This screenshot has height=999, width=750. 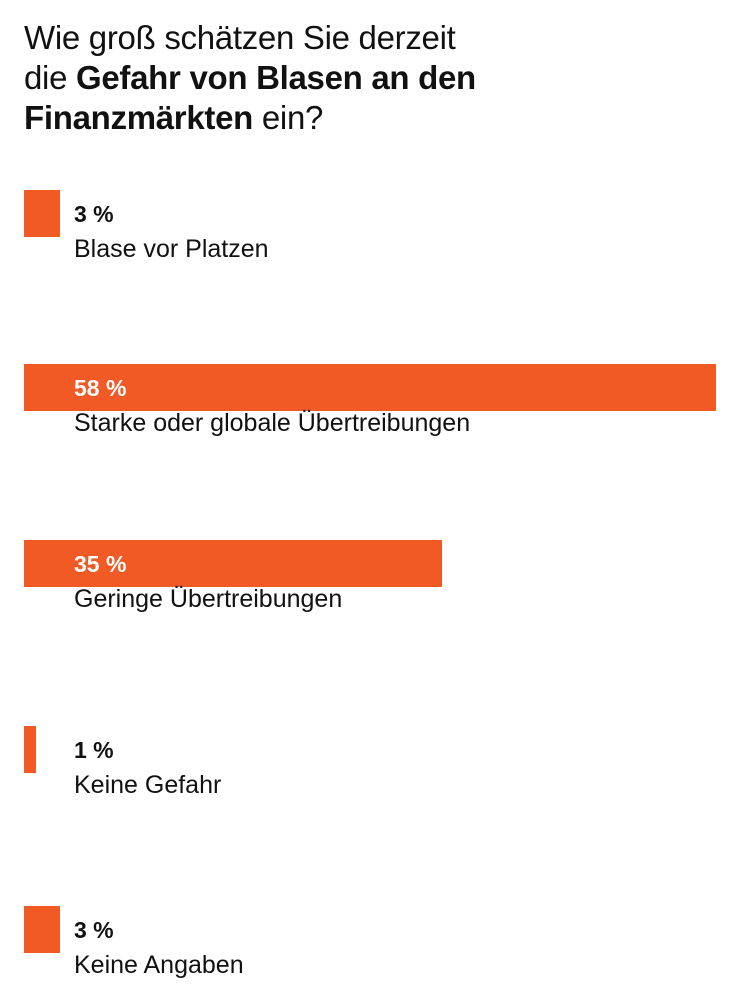 I want to click on category-label: Keine Angaben, so click(x=159, y=965).